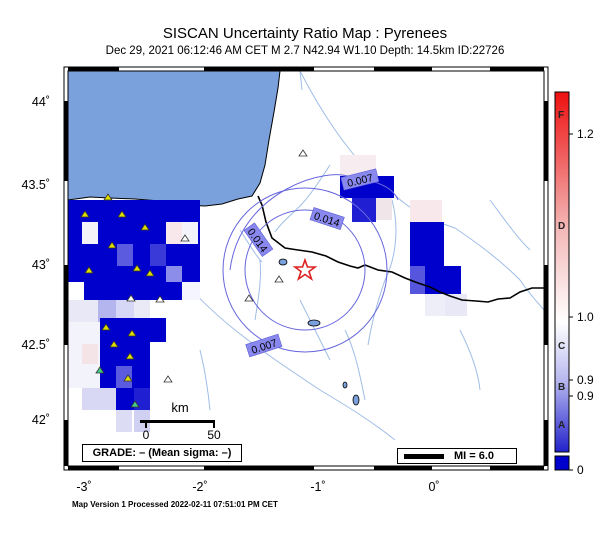 The height and width of the screenshot is (542, 595). What do you see at coordinates (40, 420) in the screenshot?
I see `lat-tick: 42˚` at bounding box center [40, 420].